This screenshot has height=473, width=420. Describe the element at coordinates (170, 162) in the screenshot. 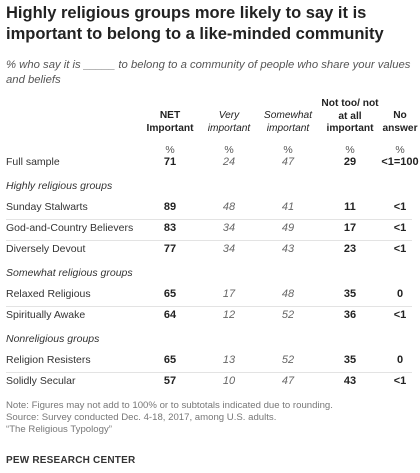

I see `table-cell: 71` at that location.